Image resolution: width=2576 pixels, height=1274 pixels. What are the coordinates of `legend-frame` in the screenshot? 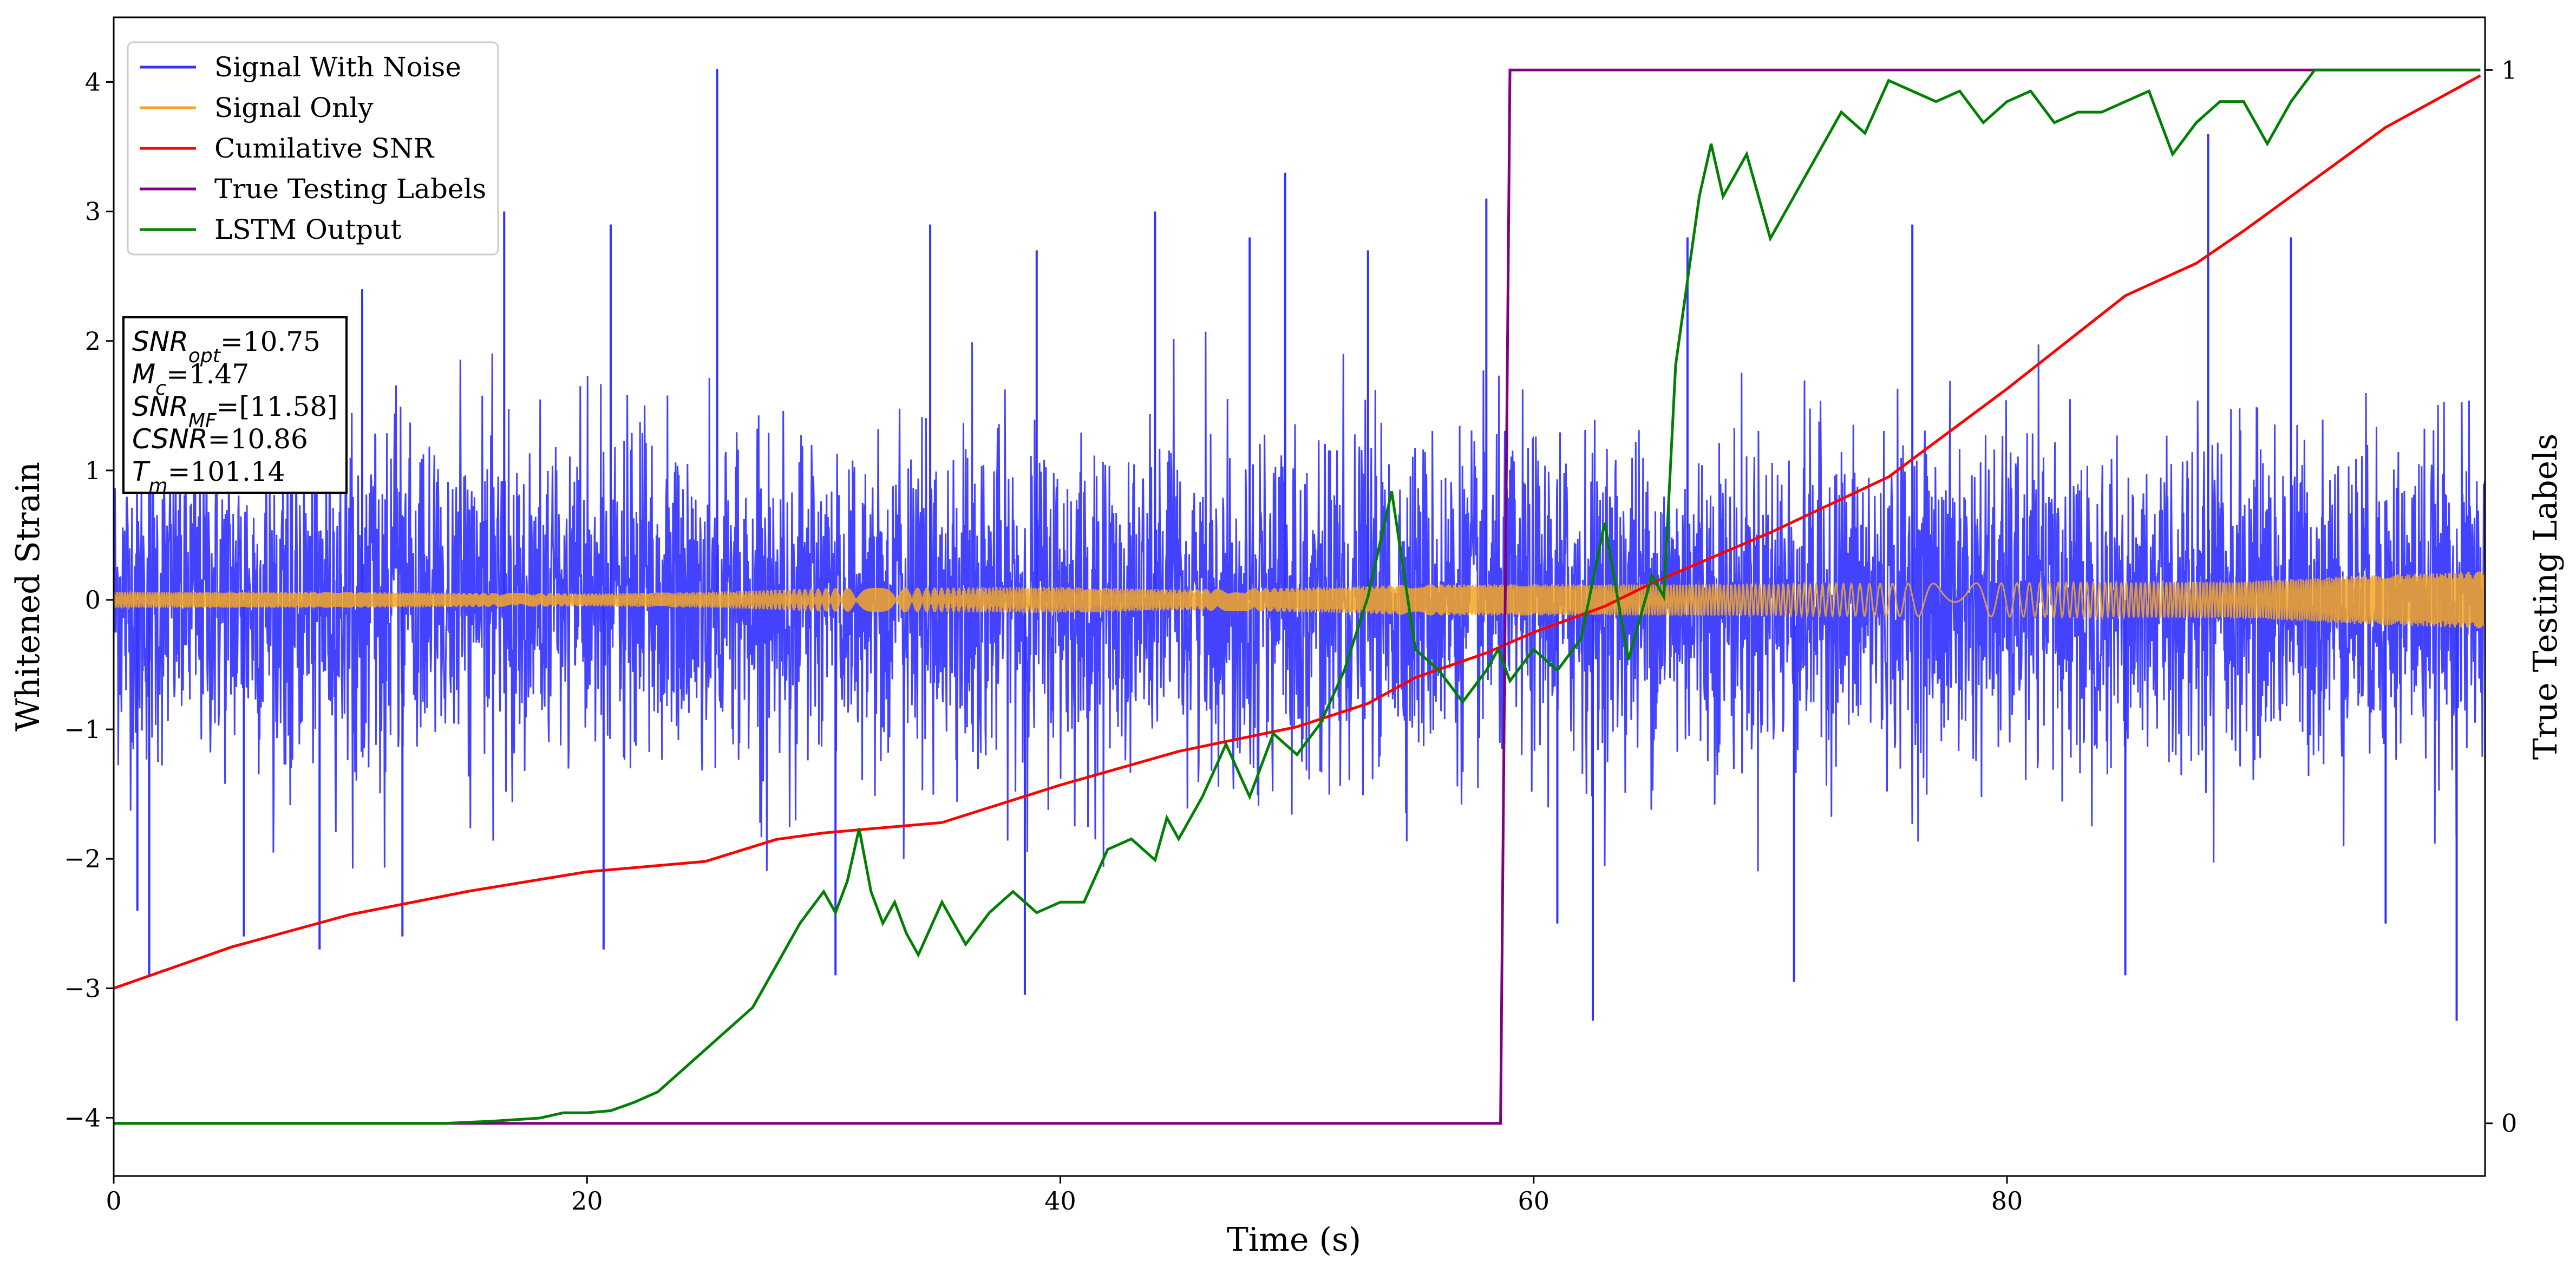 It's located at (313, 148).